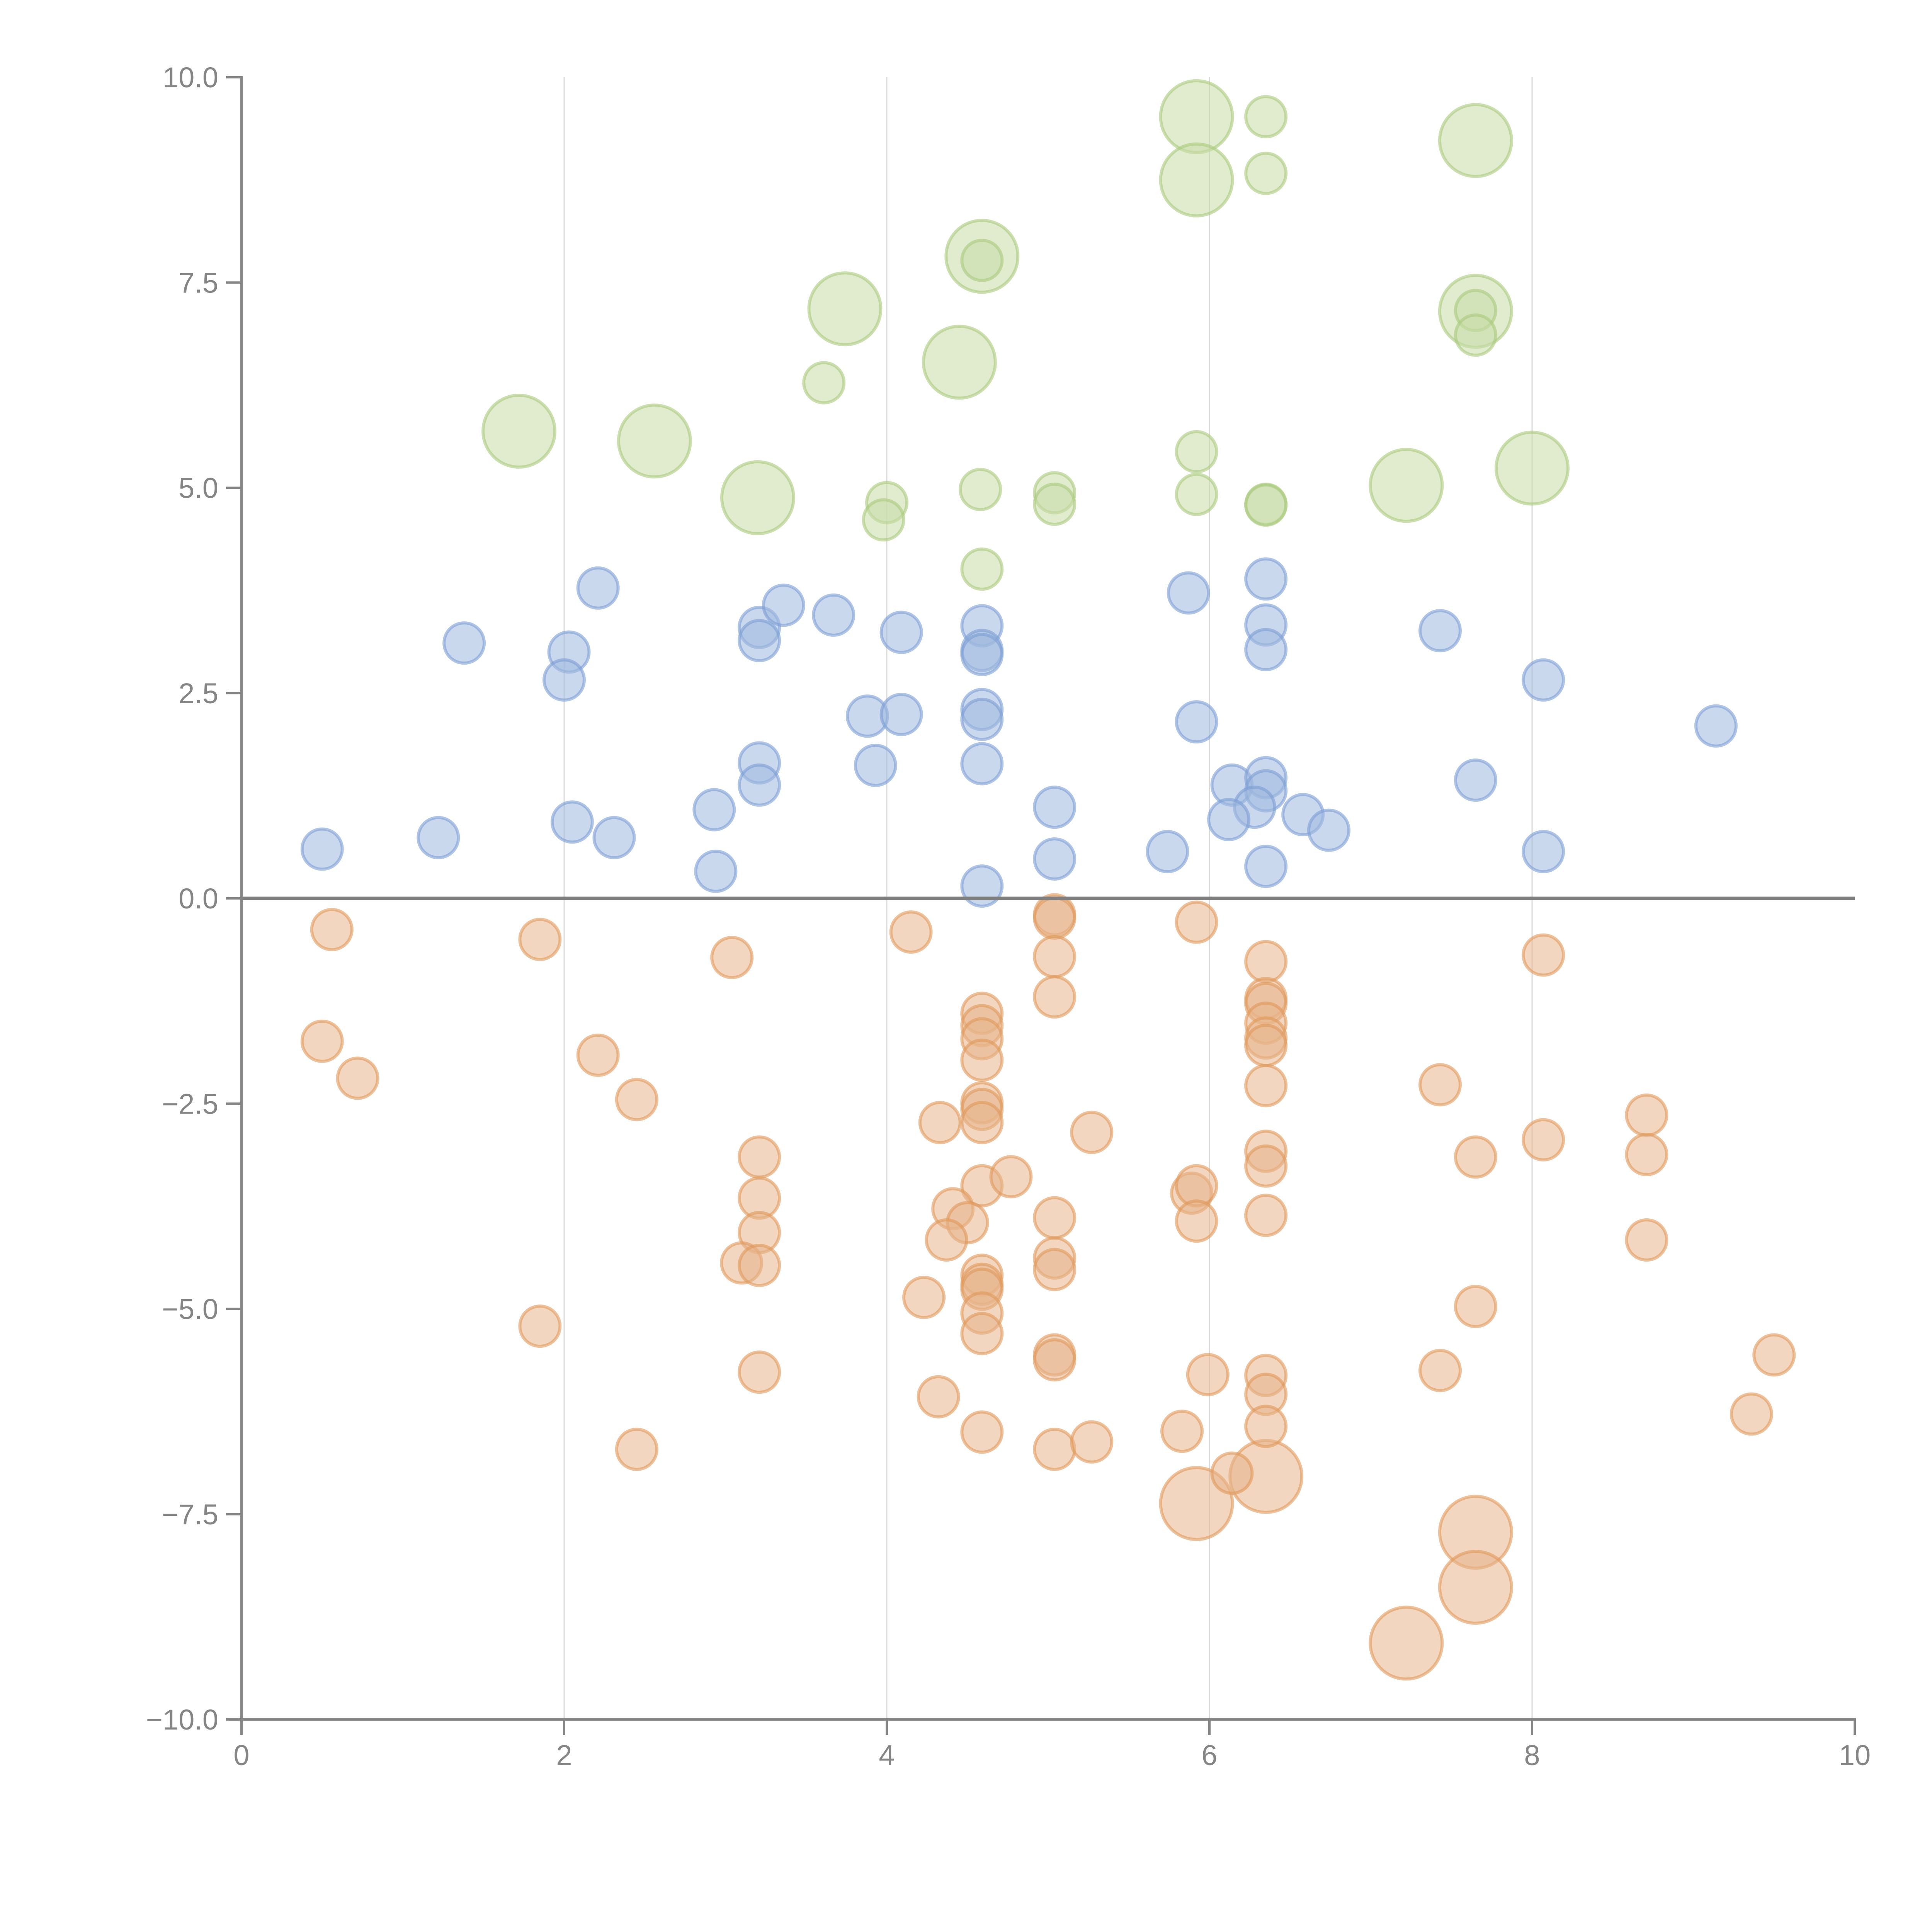 The height and width of the screenshot is (1932, 1932). I want to click on y-tick-label: 7.5, so click(198, 283).